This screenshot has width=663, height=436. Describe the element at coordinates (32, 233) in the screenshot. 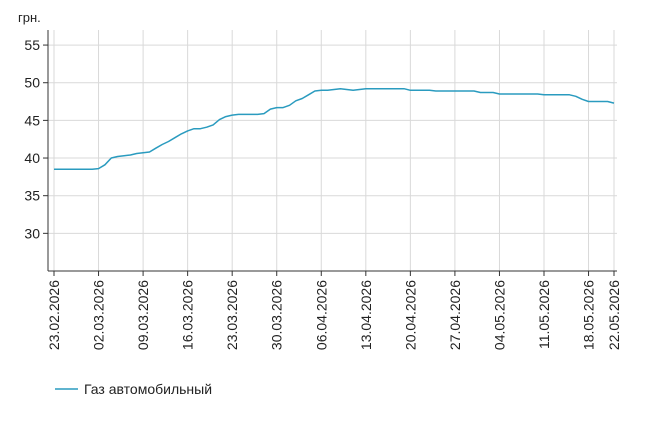

I see `y-tick-label: 30` at that location.